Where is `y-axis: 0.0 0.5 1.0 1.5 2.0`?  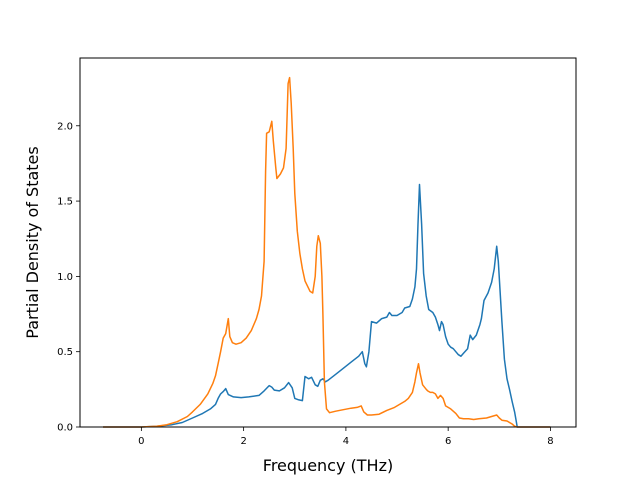 y-axis: 0.0 0.5 1.0 1.5 2.0 is located at coordinates (68, 277).